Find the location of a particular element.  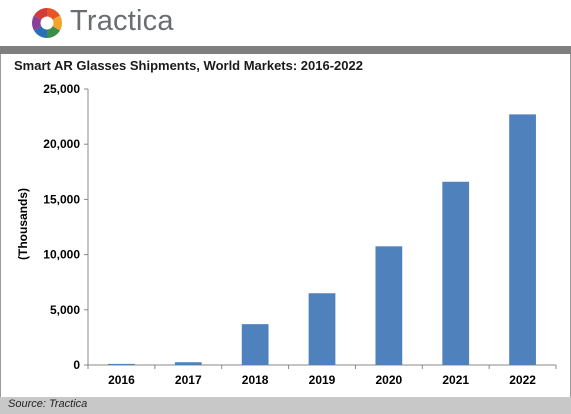

source-note: Source: Tractica is located at coordinates (48, 404).